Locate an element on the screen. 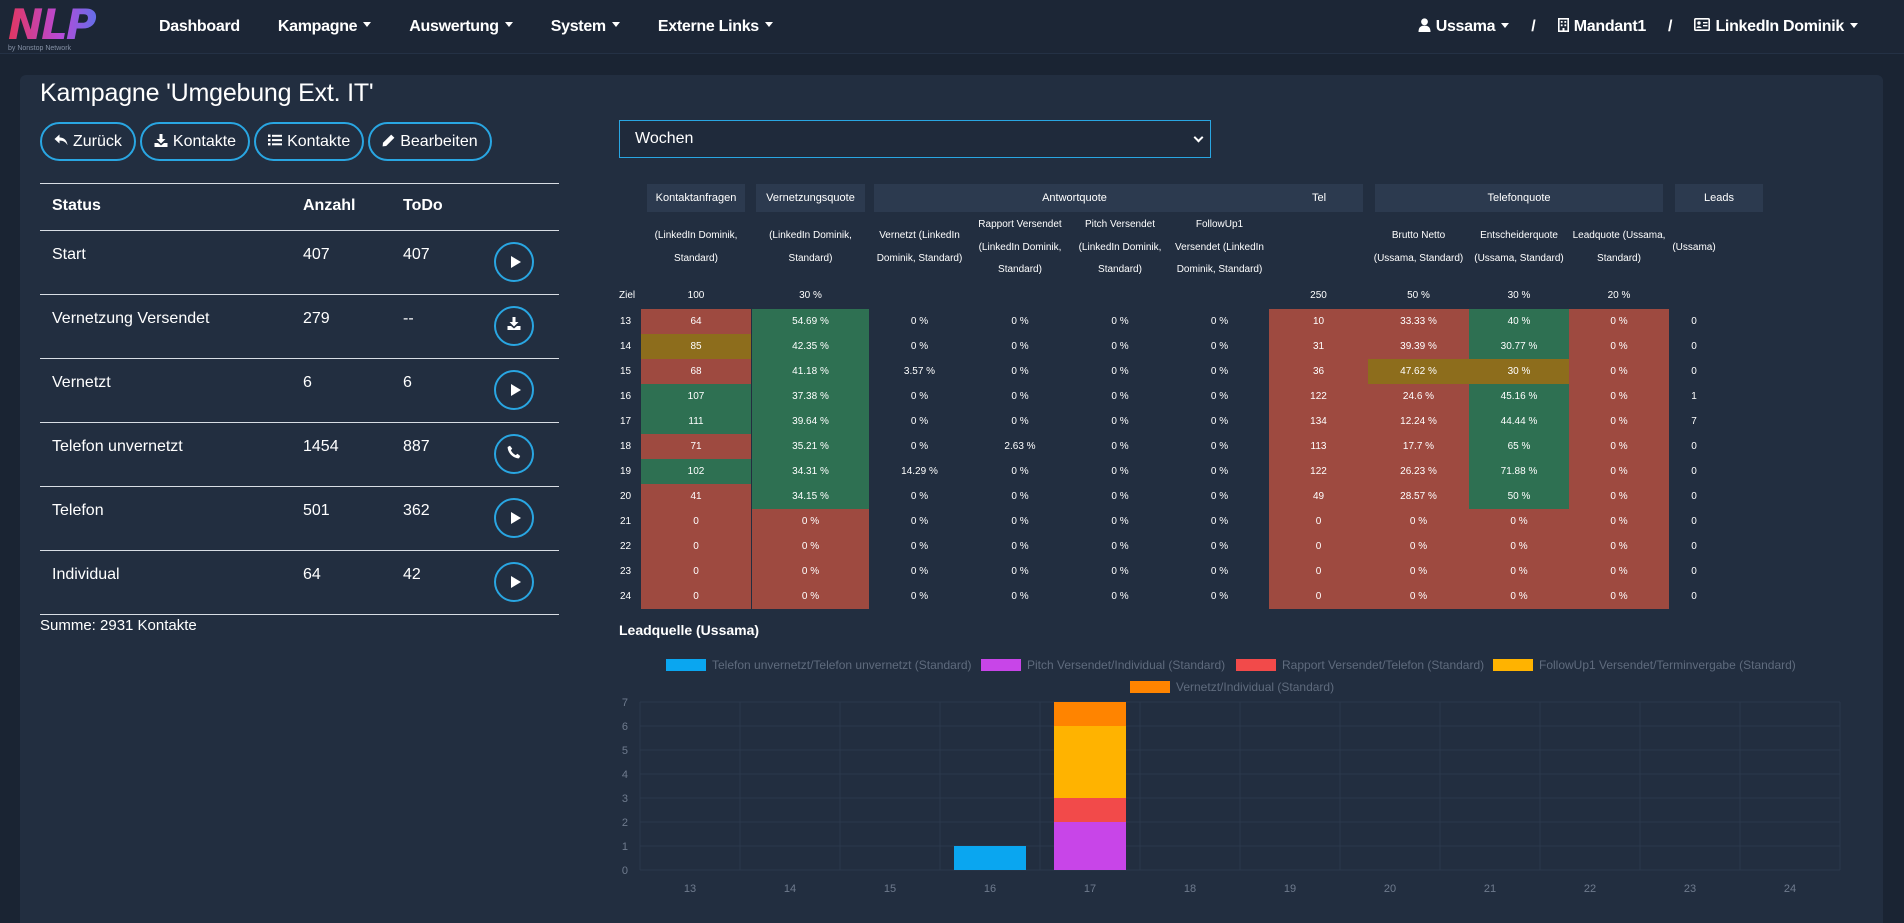 The height and width of the screenshot is (923, 1904). status-todo: 6 is located at coordinates (407, 382).